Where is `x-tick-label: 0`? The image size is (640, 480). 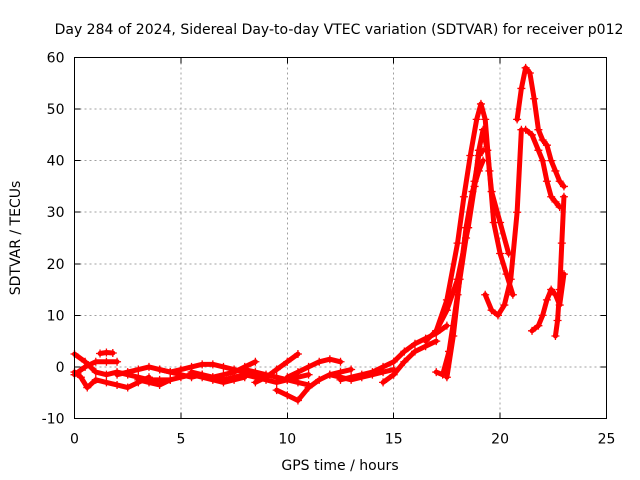
x-tick-label: 0 is located at coordinates (74, 440).